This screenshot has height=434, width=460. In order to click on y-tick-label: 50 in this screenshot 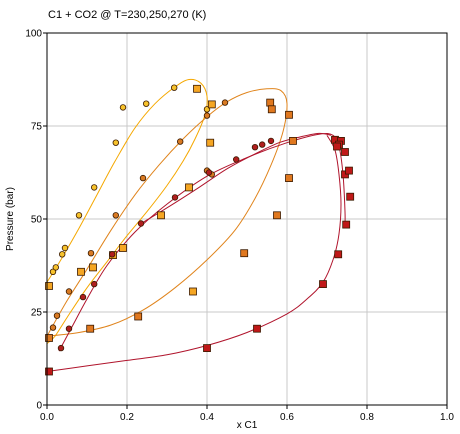, I will do `click(37, 220)`.